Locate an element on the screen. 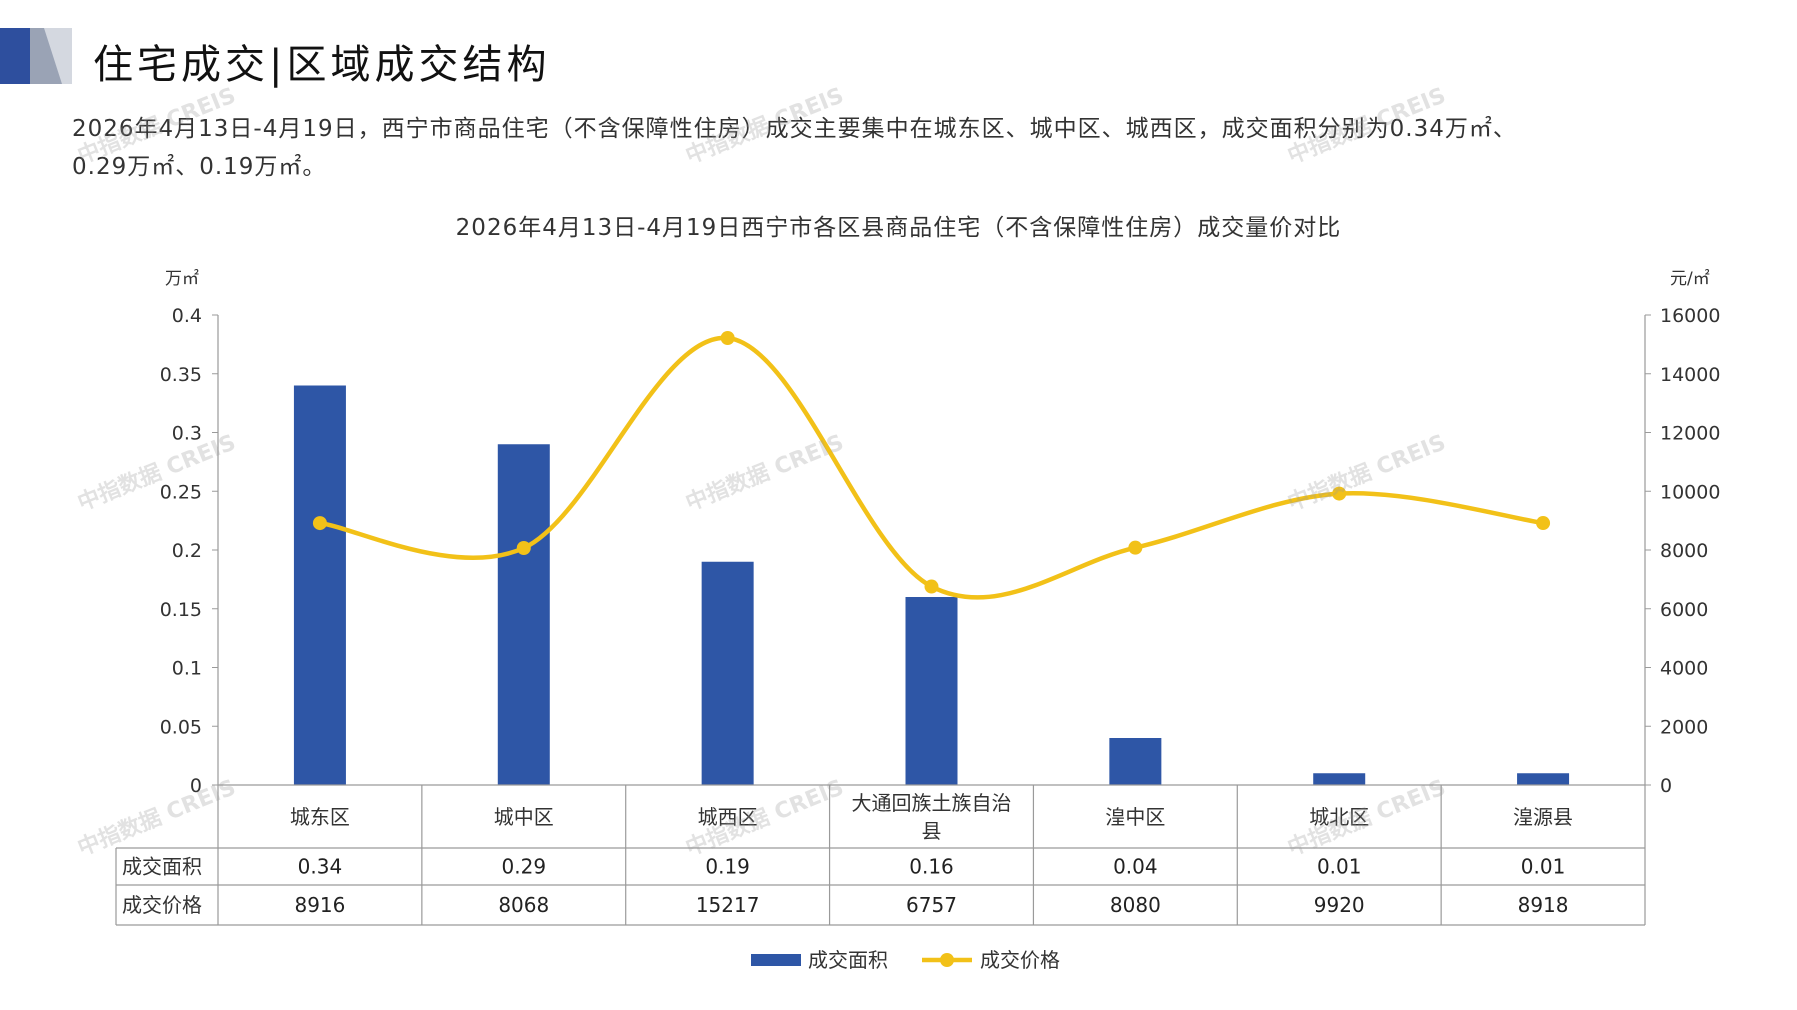 The width and height of the screenshot is (1797, 1010). category-label: 城中区 is located at coordinates (524, 817).